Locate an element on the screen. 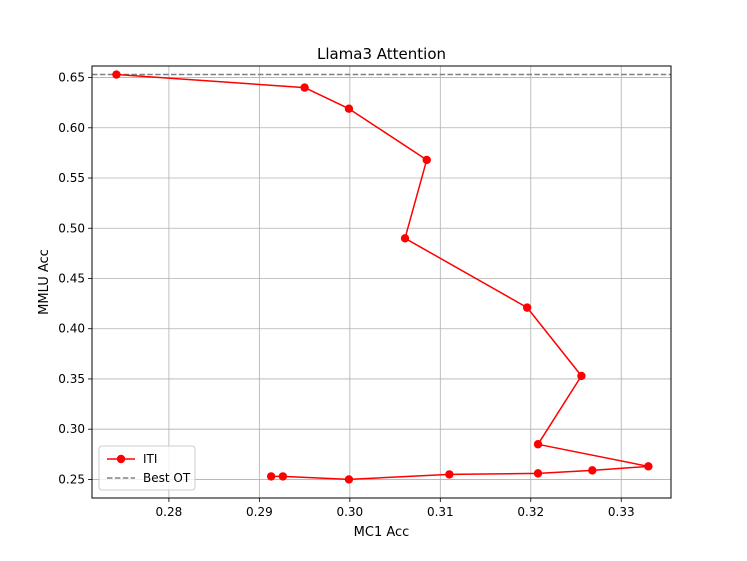  y-axis-label: MMLU Acc is located at coordinates (44, 282).